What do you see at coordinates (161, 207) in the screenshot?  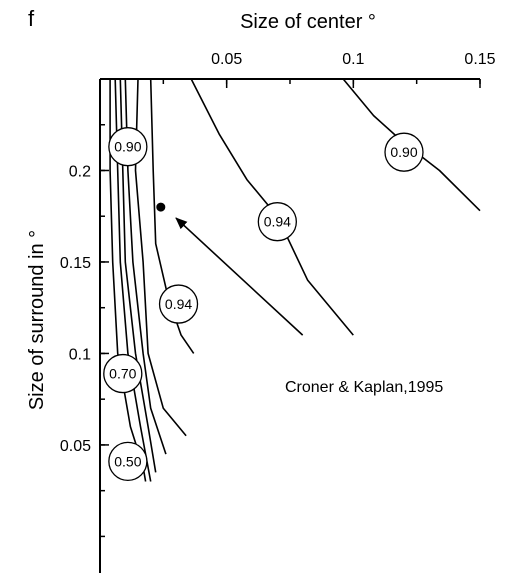 I see `data-point-marker` at bounding box center [161, 207].